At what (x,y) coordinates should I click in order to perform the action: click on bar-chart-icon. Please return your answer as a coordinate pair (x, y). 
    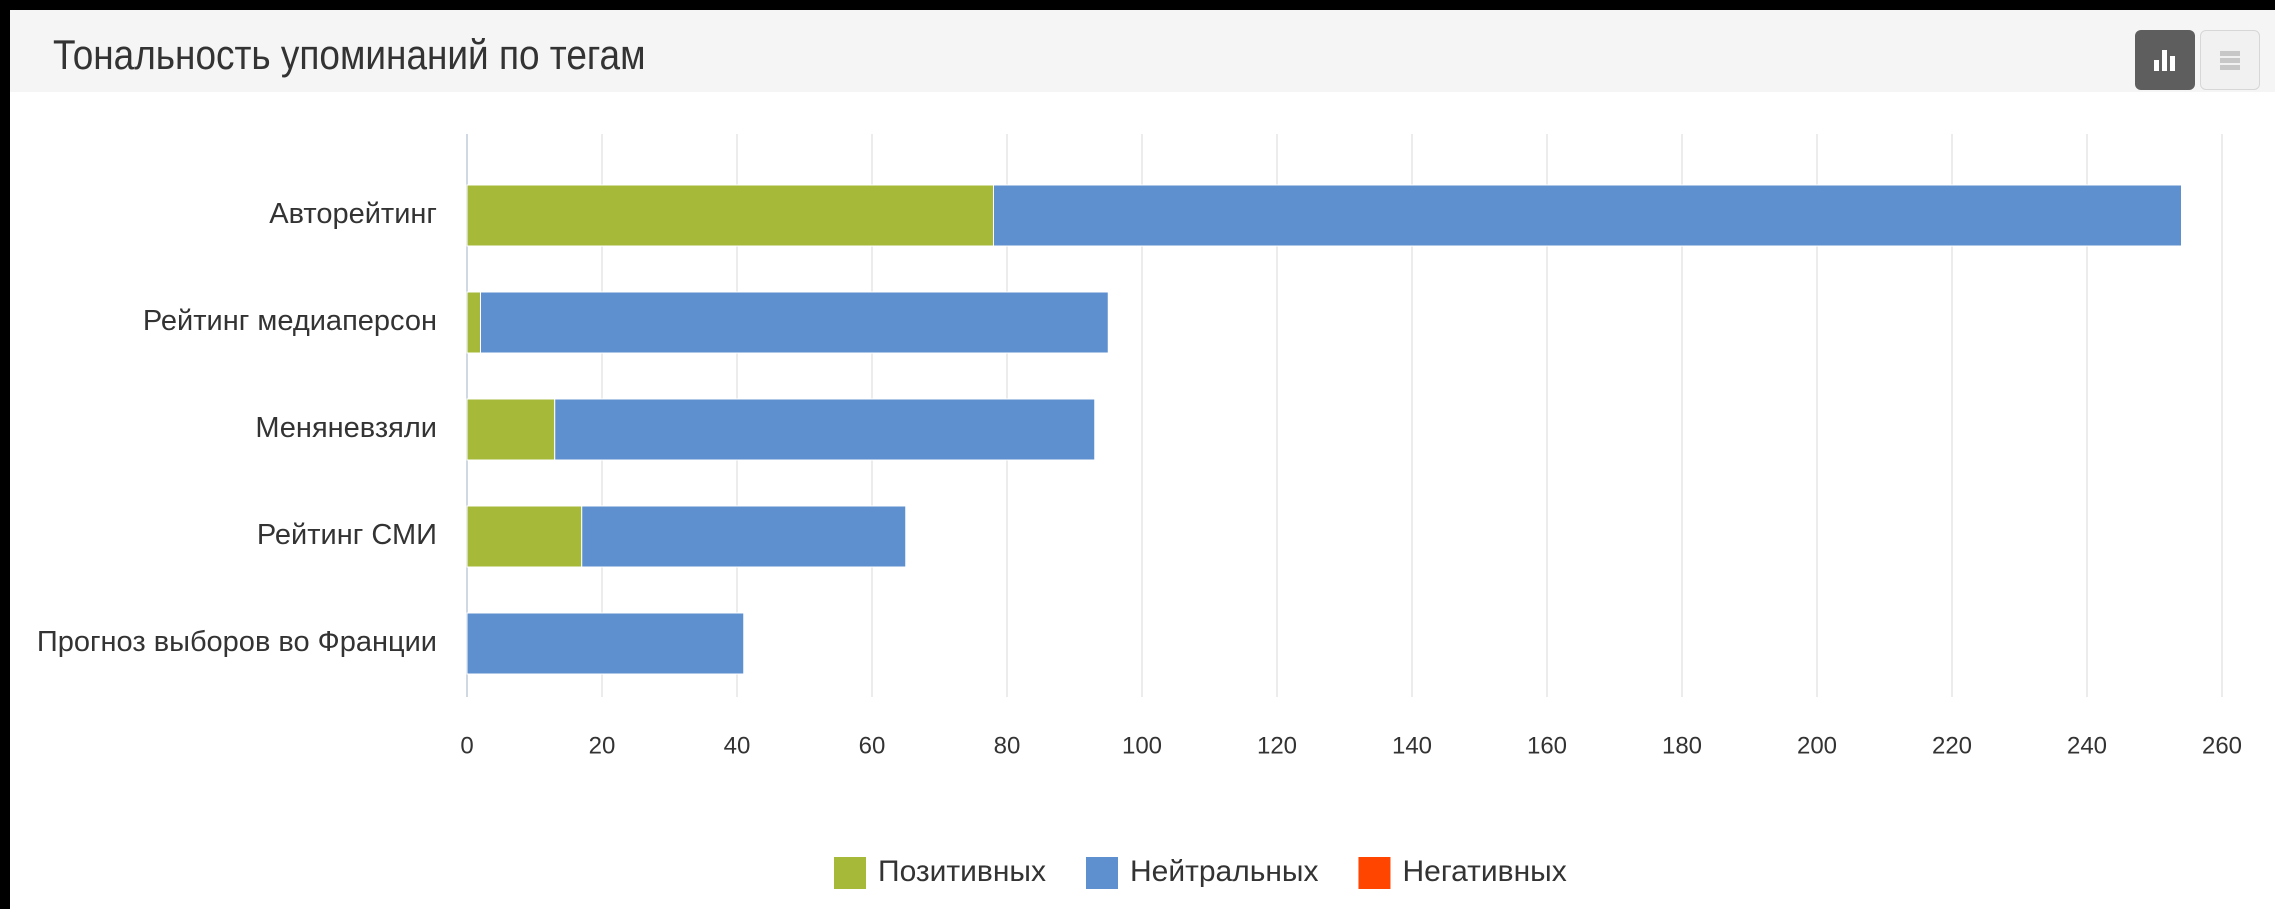
    Looking at the image, I should click on (2164, 60).